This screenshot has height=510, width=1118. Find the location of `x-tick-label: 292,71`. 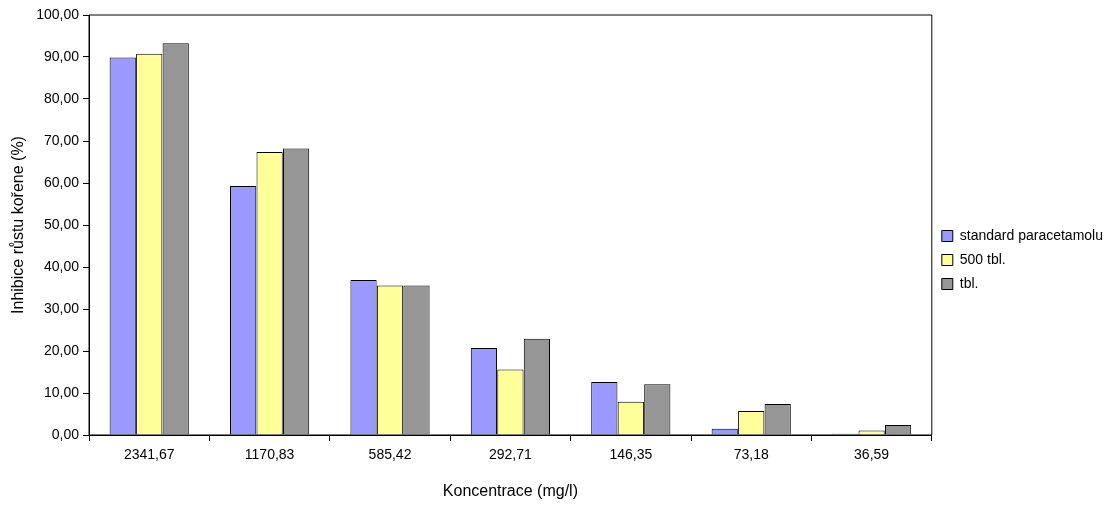

x-tick-label: 292,71 is located at coordinates (511, 454).